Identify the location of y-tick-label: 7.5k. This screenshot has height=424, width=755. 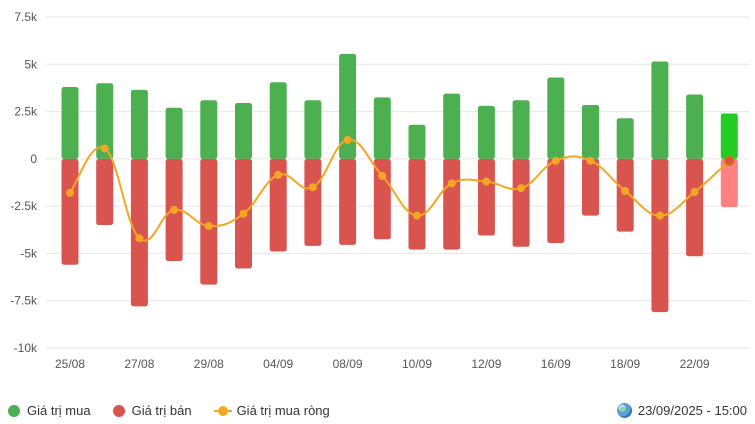
(26, 17).